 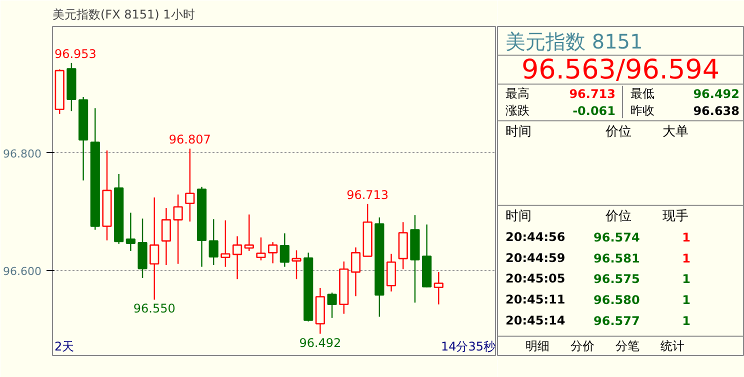 I want to click on text: 96.713, so click(x=592, y=94).